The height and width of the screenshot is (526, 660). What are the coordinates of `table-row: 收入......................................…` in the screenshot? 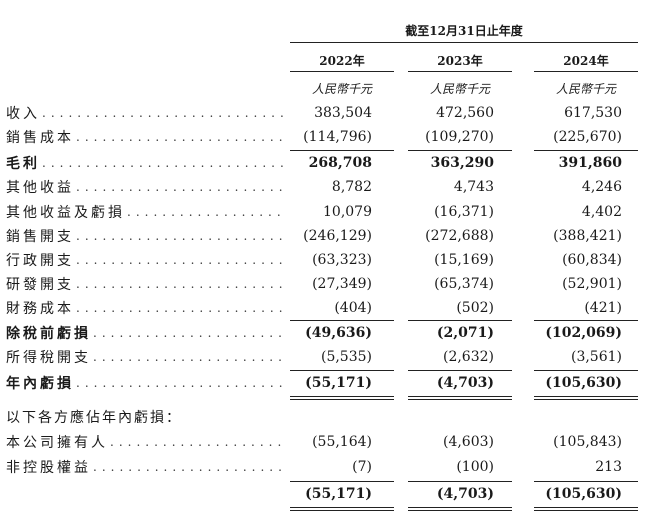 It's located at (330, 113).